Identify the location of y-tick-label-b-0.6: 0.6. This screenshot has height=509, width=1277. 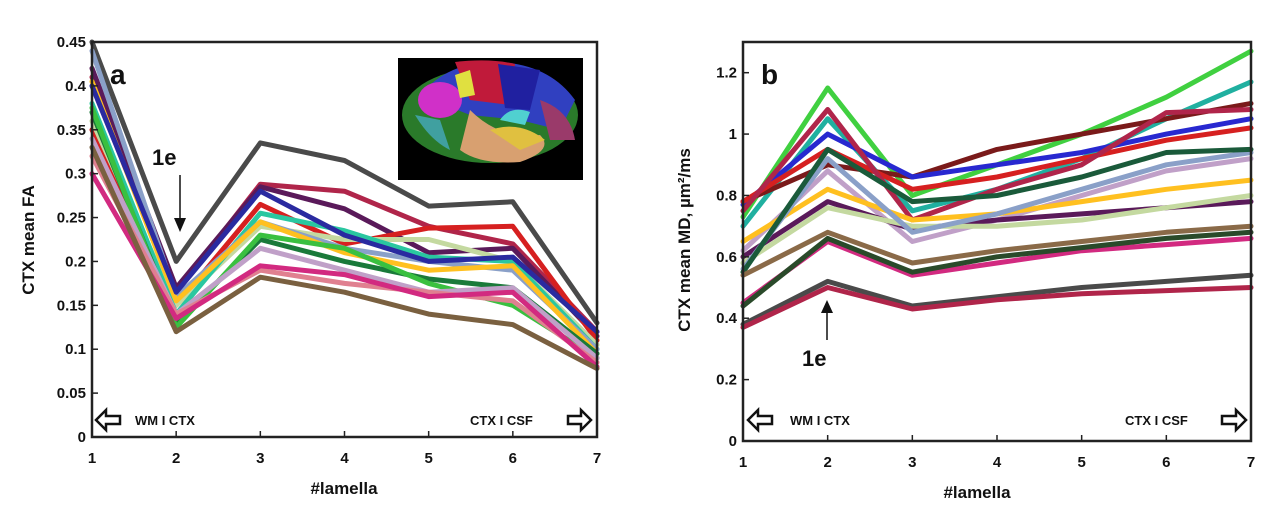
(726, 257).